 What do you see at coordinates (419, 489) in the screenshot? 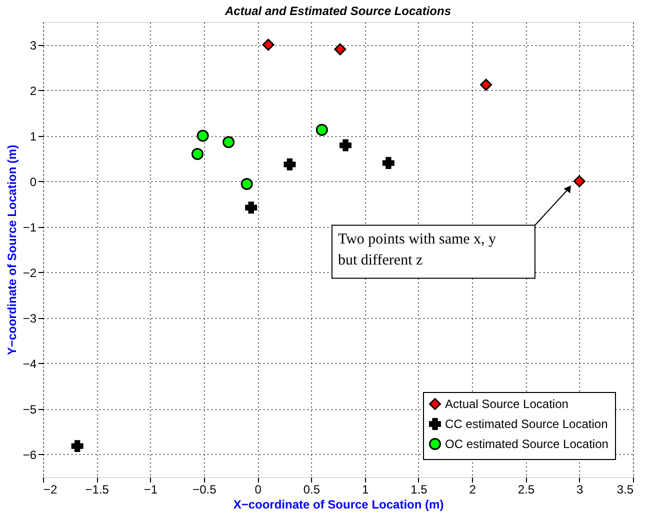
I see `x-tick-label: 1.5` at bounding box center [419, 489].